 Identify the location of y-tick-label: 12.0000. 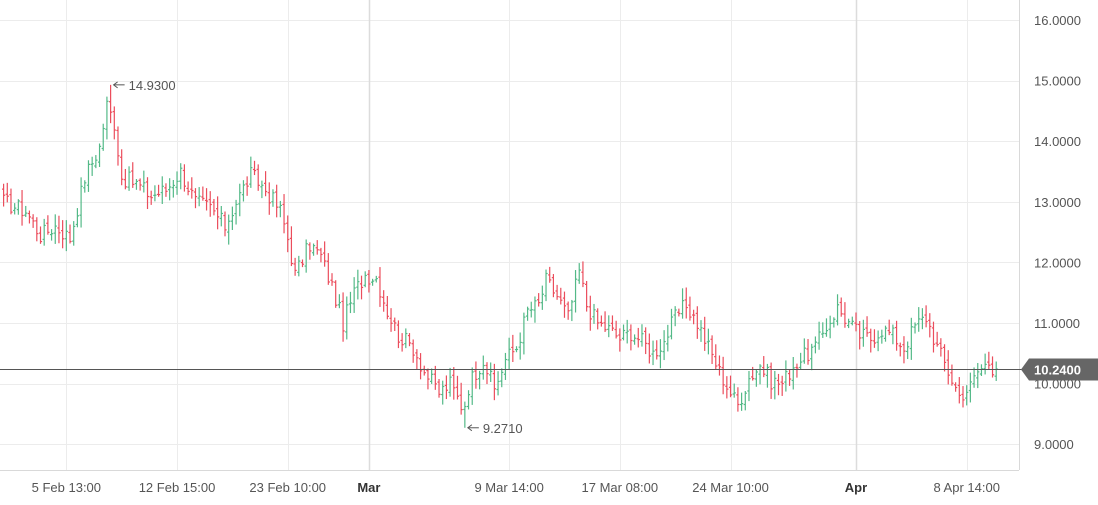
(1057, 262).